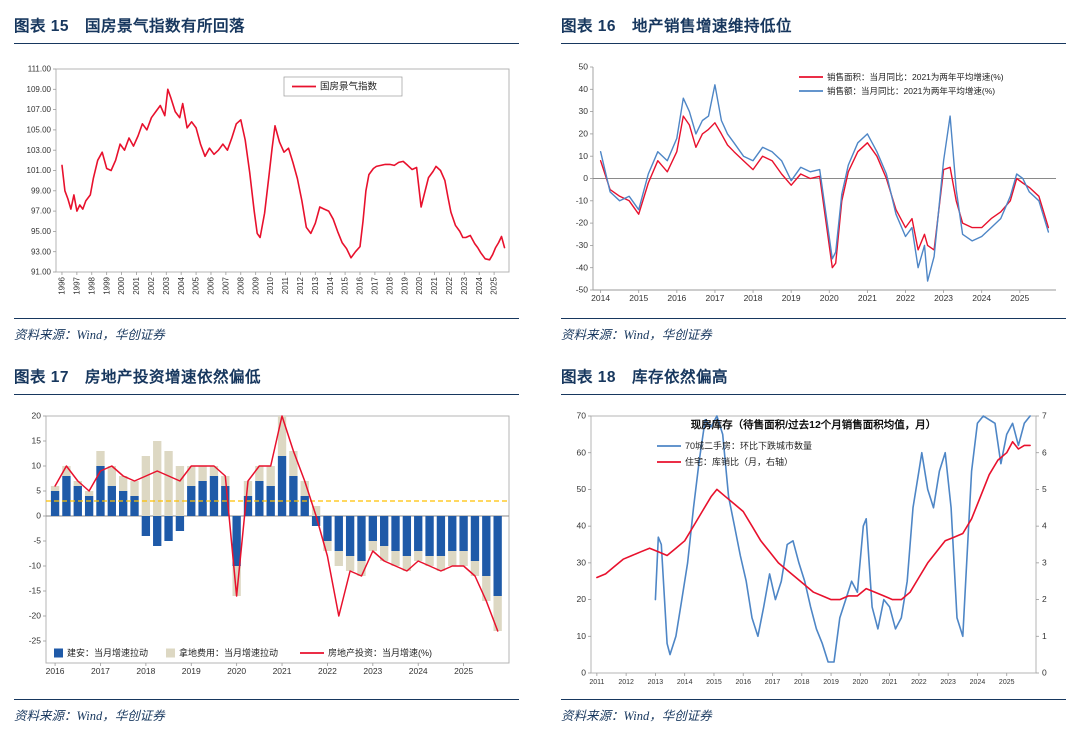 This screenshot has width=1080, height=745. Describe the element at coordinates (121, 285) in the screenshot. I see `svg-text: 2000` at that location.